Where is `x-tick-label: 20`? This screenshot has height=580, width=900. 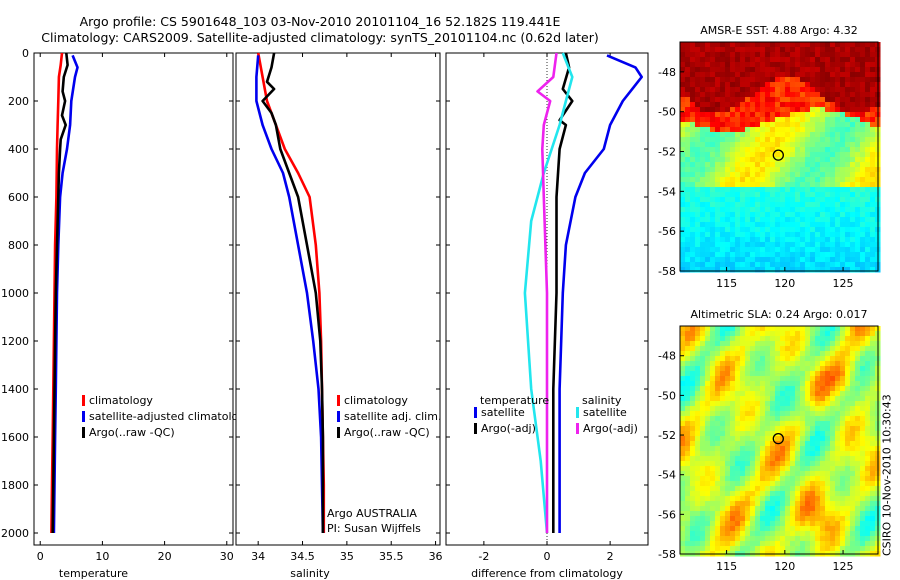 x-tick-label: 20 is located at coordinates (165, 556).